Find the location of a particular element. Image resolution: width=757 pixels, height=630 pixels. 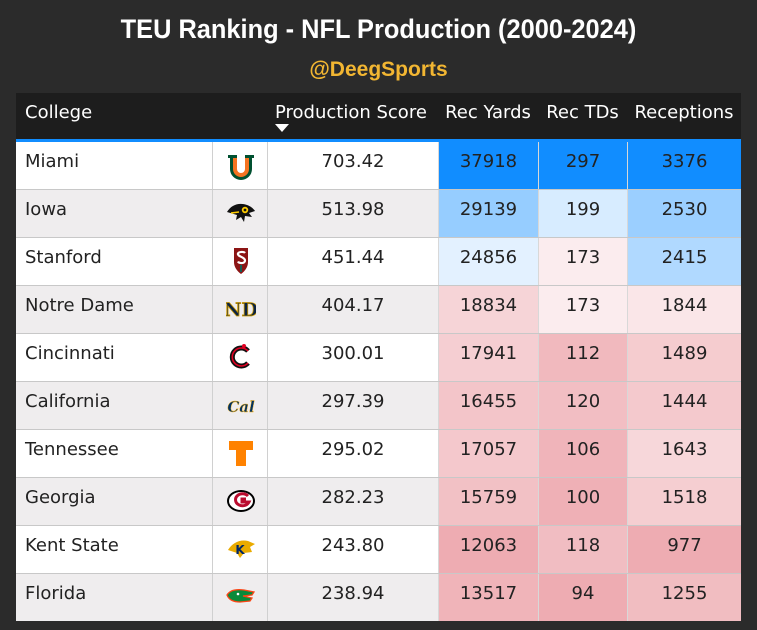

college-cell: Tennessee is located at coordinates (72, 449).